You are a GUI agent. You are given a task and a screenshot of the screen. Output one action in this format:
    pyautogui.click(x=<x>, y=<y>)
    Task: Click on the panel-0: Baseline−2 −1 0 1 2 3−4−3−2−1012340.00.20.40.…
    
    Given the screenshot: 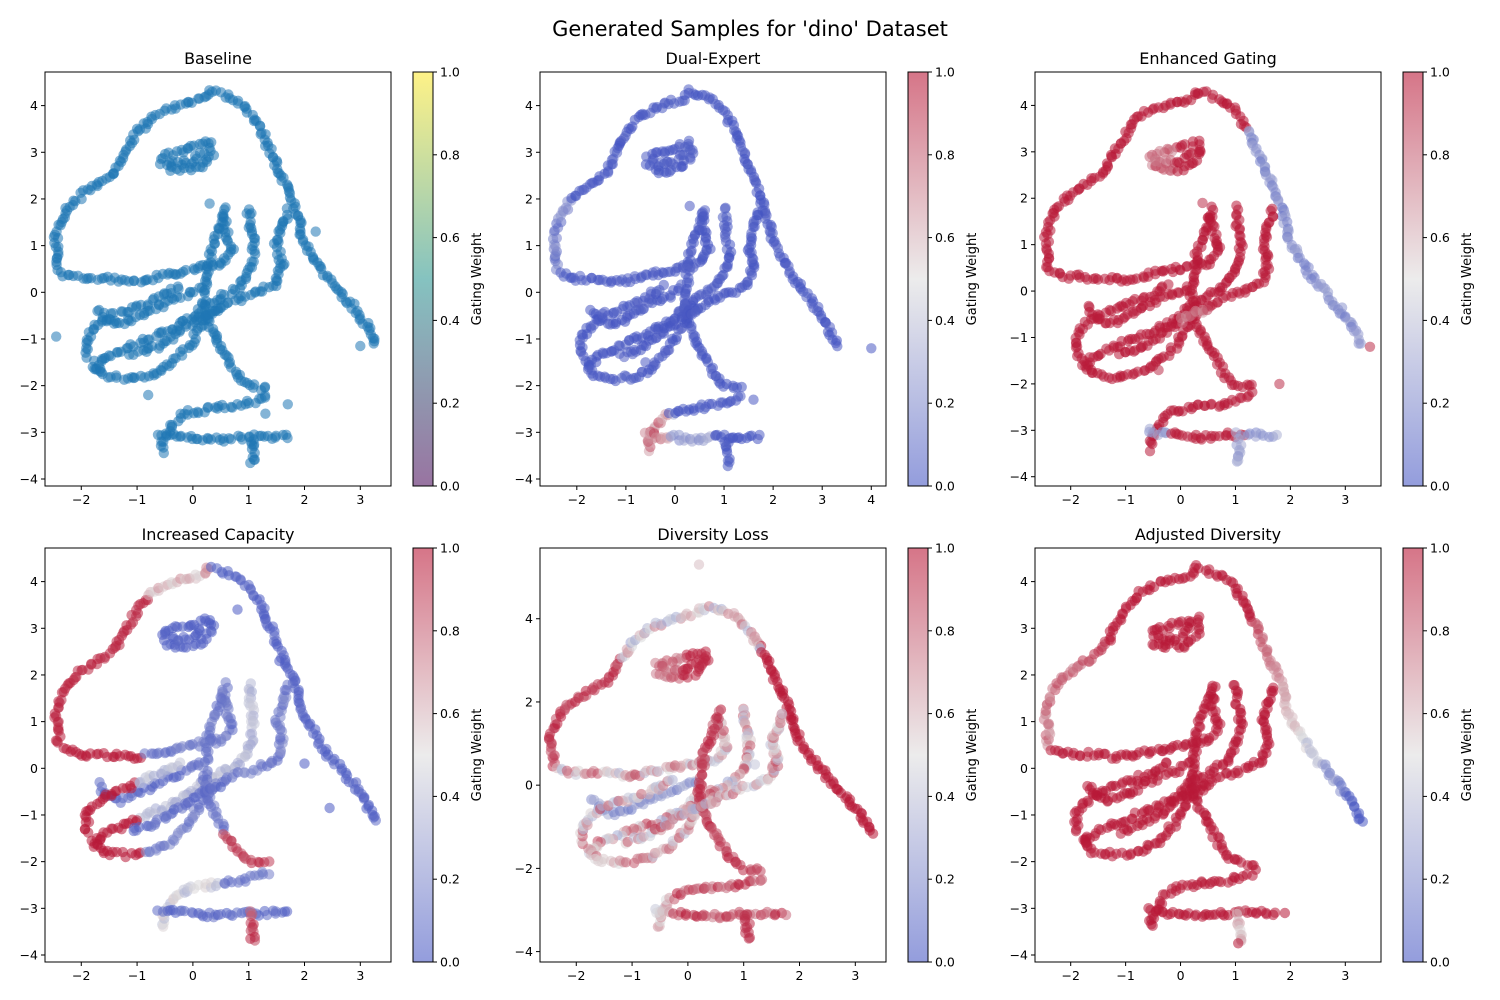 What is the action you would take?
    pyautogui.click(x=252, y=278)
    